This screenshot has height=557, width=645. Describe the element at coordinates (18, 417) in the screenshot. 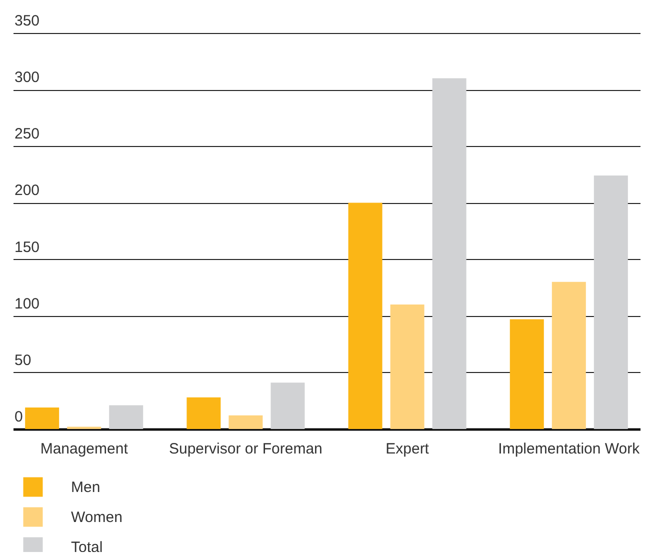

I see `y-tick-label: 0` at that location.